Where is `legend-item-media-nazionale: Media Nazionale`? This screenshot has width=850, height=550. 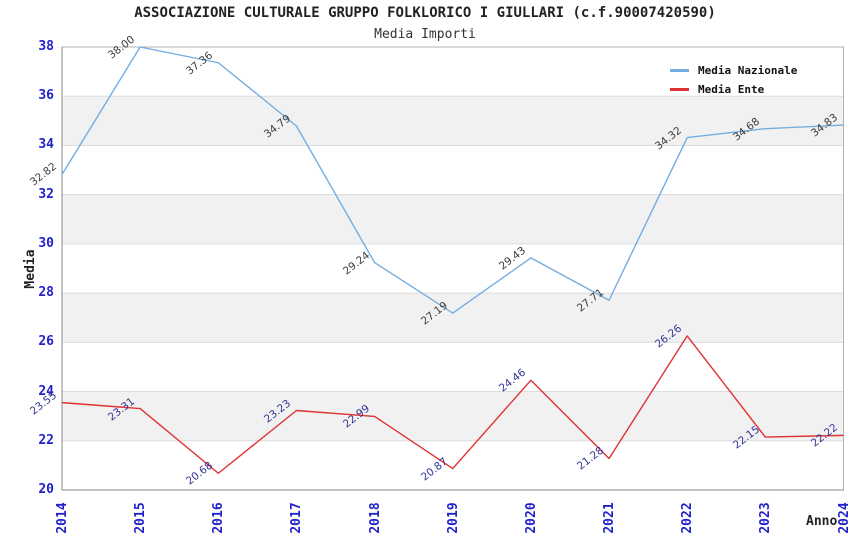
legend-item-media-nazionale: Media Nazionale is located at coordinates (733, 70).